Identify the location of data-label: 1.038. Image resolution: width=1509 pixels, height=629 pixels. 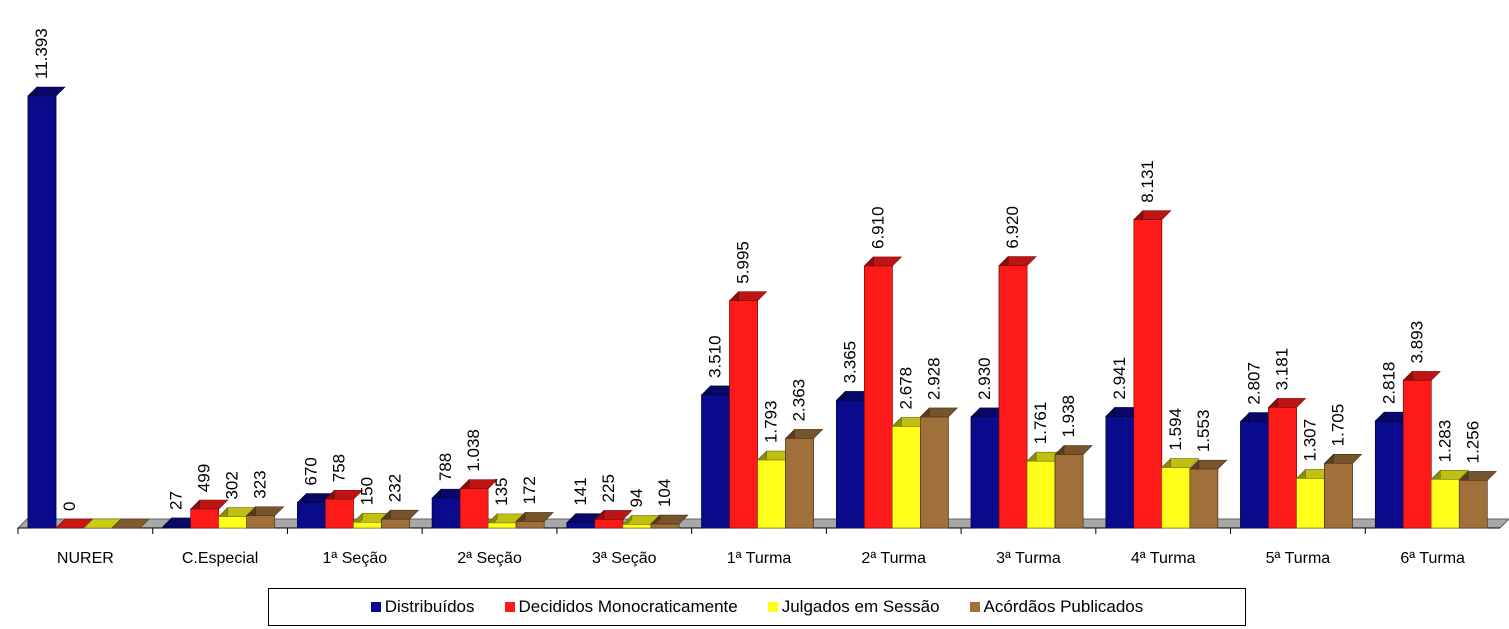
(473, 450).